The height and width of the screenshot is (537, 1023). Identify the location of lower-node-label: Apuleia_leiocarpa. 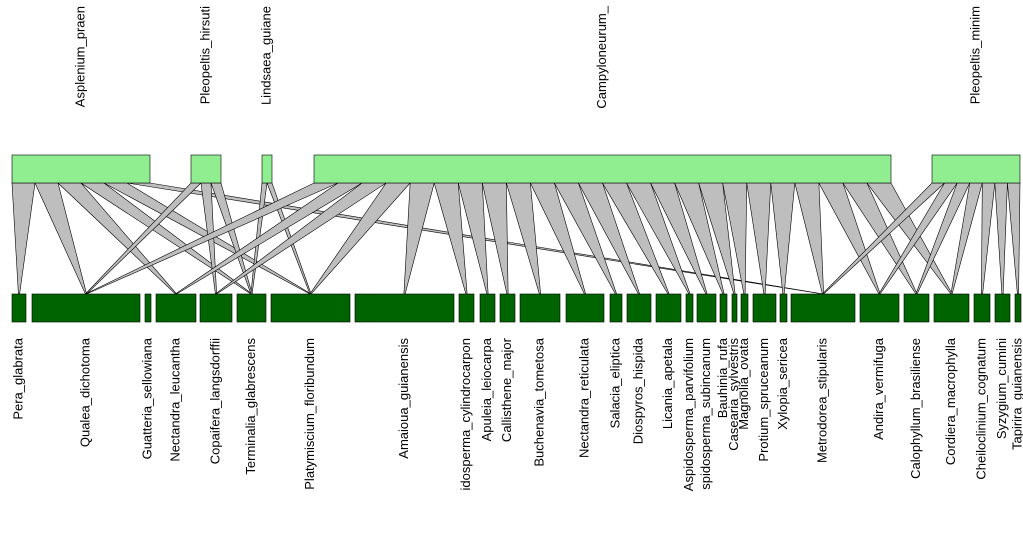
(486, 389).